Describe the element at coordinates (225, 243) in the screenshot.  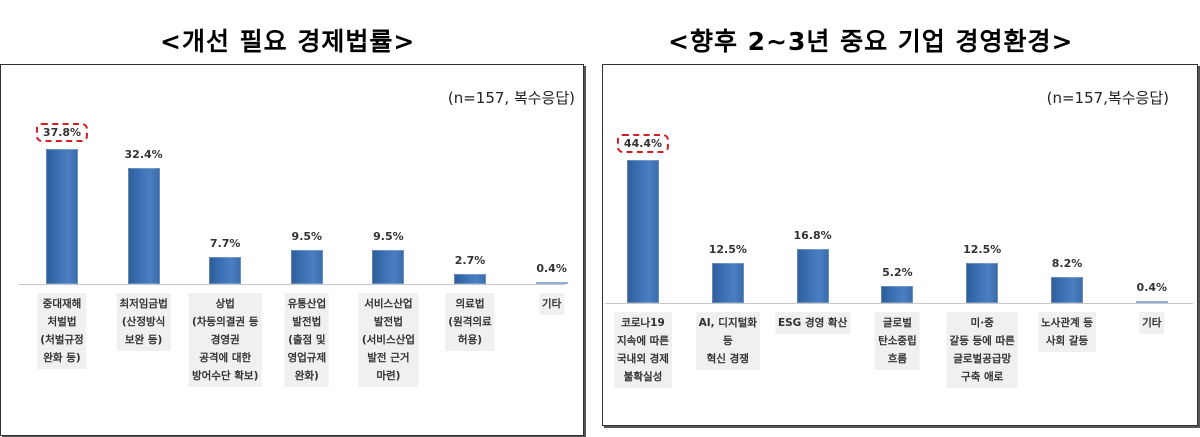
I see `value-label: 7.7%` at that location.